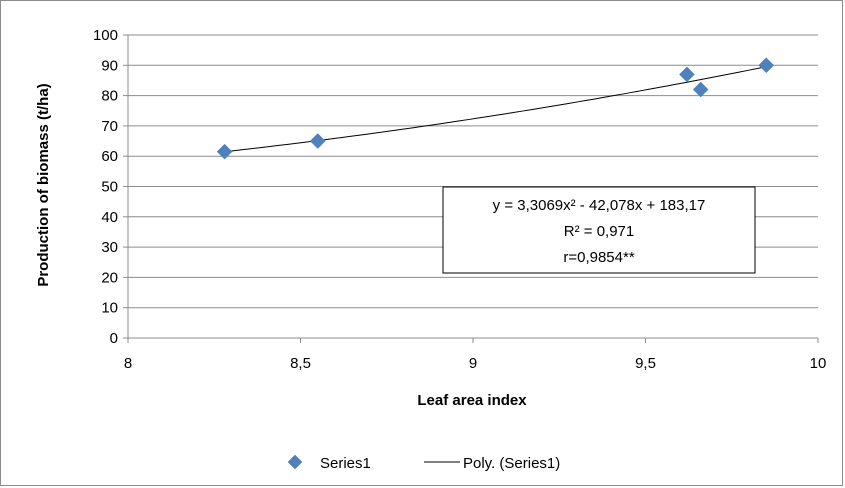 This screenshot has width=845, height=488. What do you see at coordinates (109, 96) in the screenshot?
I see `y-tick-label: 80` at bounding box center [109, 96].